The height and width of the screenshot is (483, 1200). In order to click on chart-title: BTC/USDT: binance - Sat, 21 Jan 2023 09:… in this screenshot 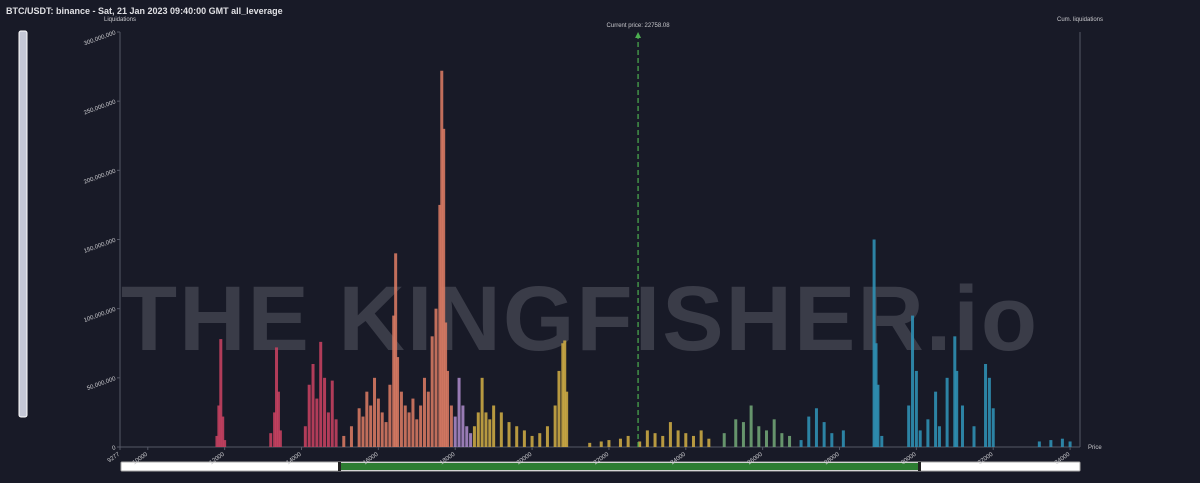, I will do `click(144, 11)`.